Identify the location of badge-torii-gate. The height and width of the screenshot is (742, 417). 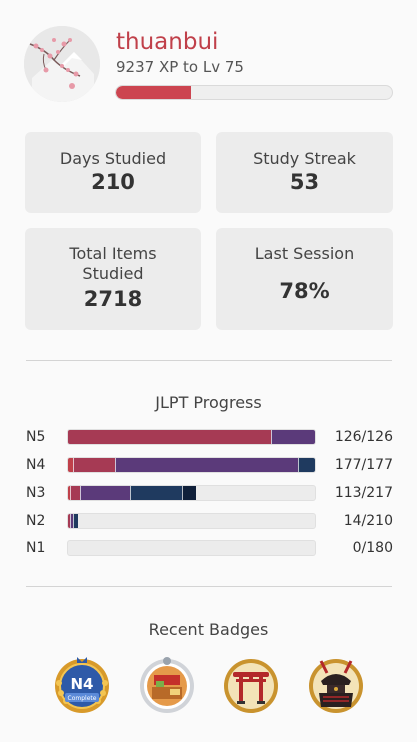
(251, 684).